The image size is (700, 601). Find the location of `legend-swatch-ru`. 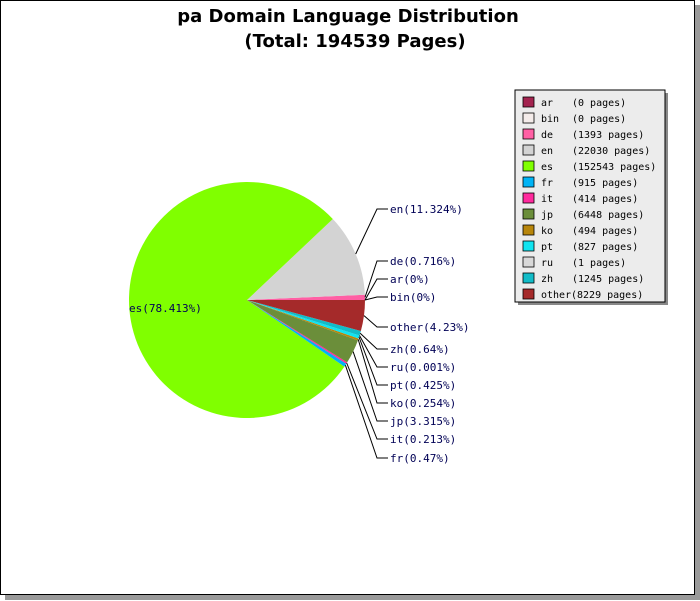

legend-swatch-ru is located at coordinates (528, 262).